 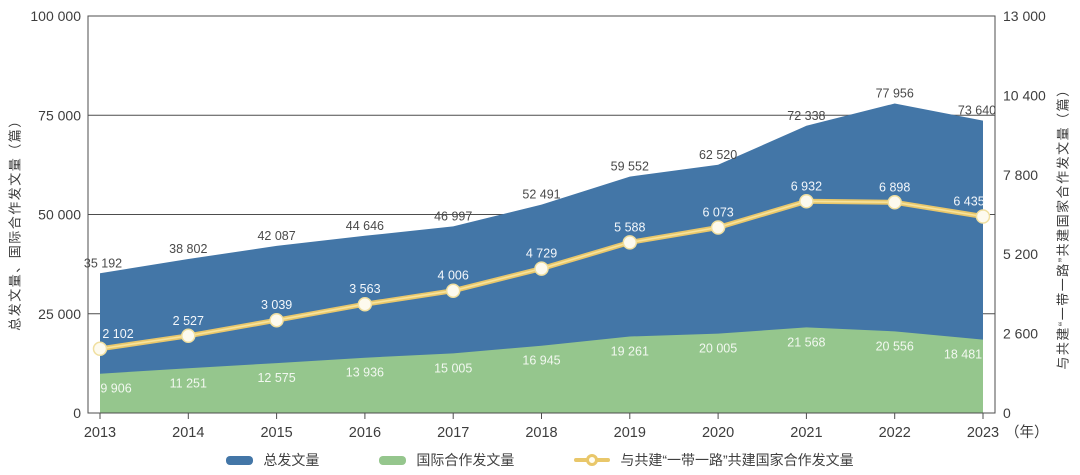 I want to click on value-label: 11 251, so click(x=188, y=383).